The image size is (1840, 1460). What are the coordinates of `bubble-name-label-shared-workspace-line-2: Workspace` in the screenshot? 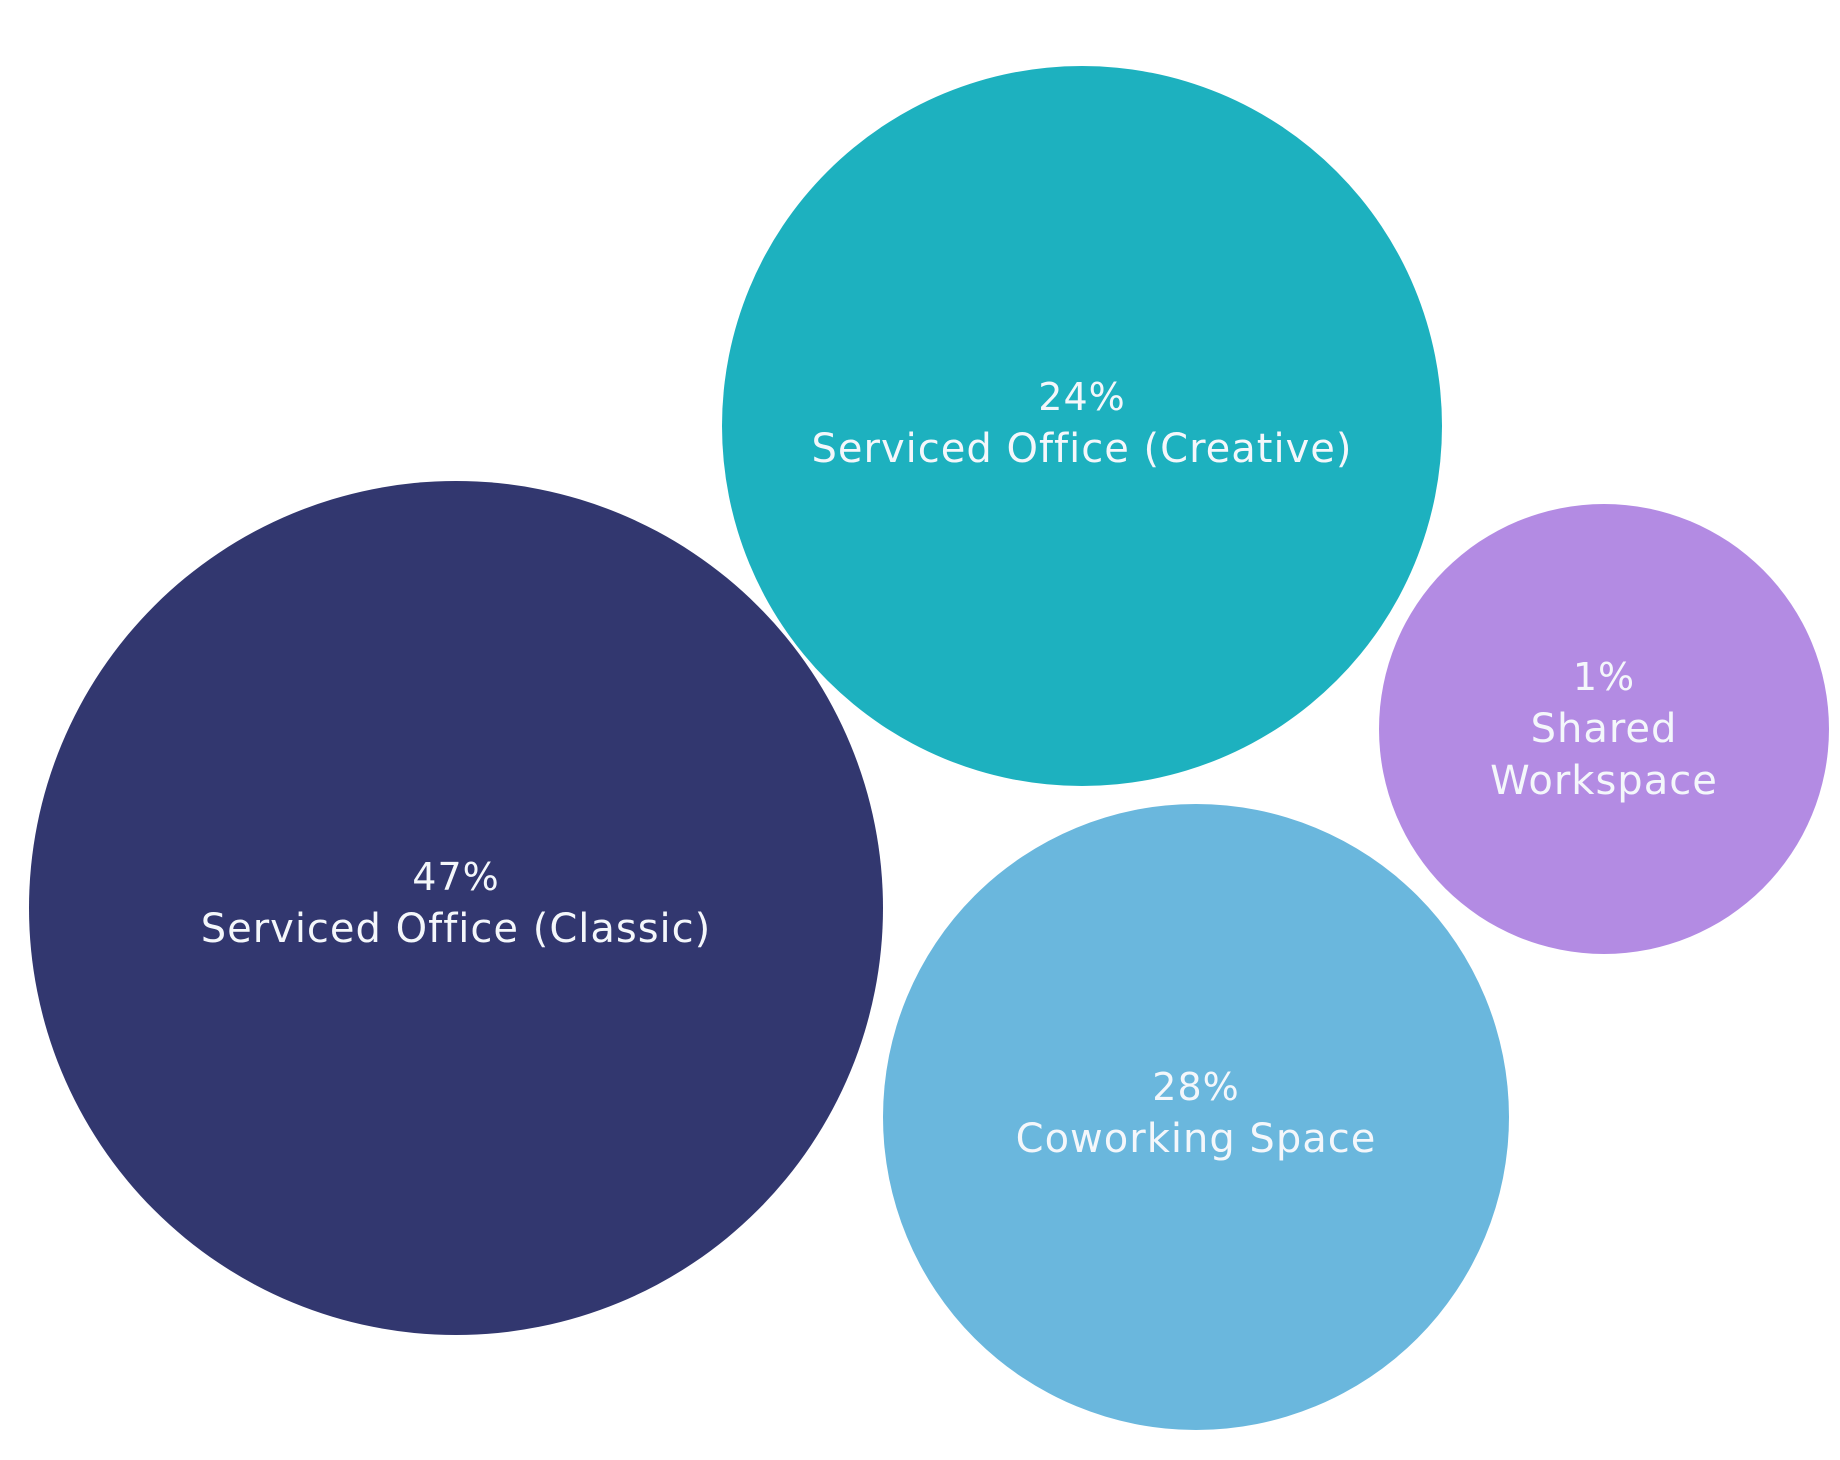 It's located at (1604, 781).